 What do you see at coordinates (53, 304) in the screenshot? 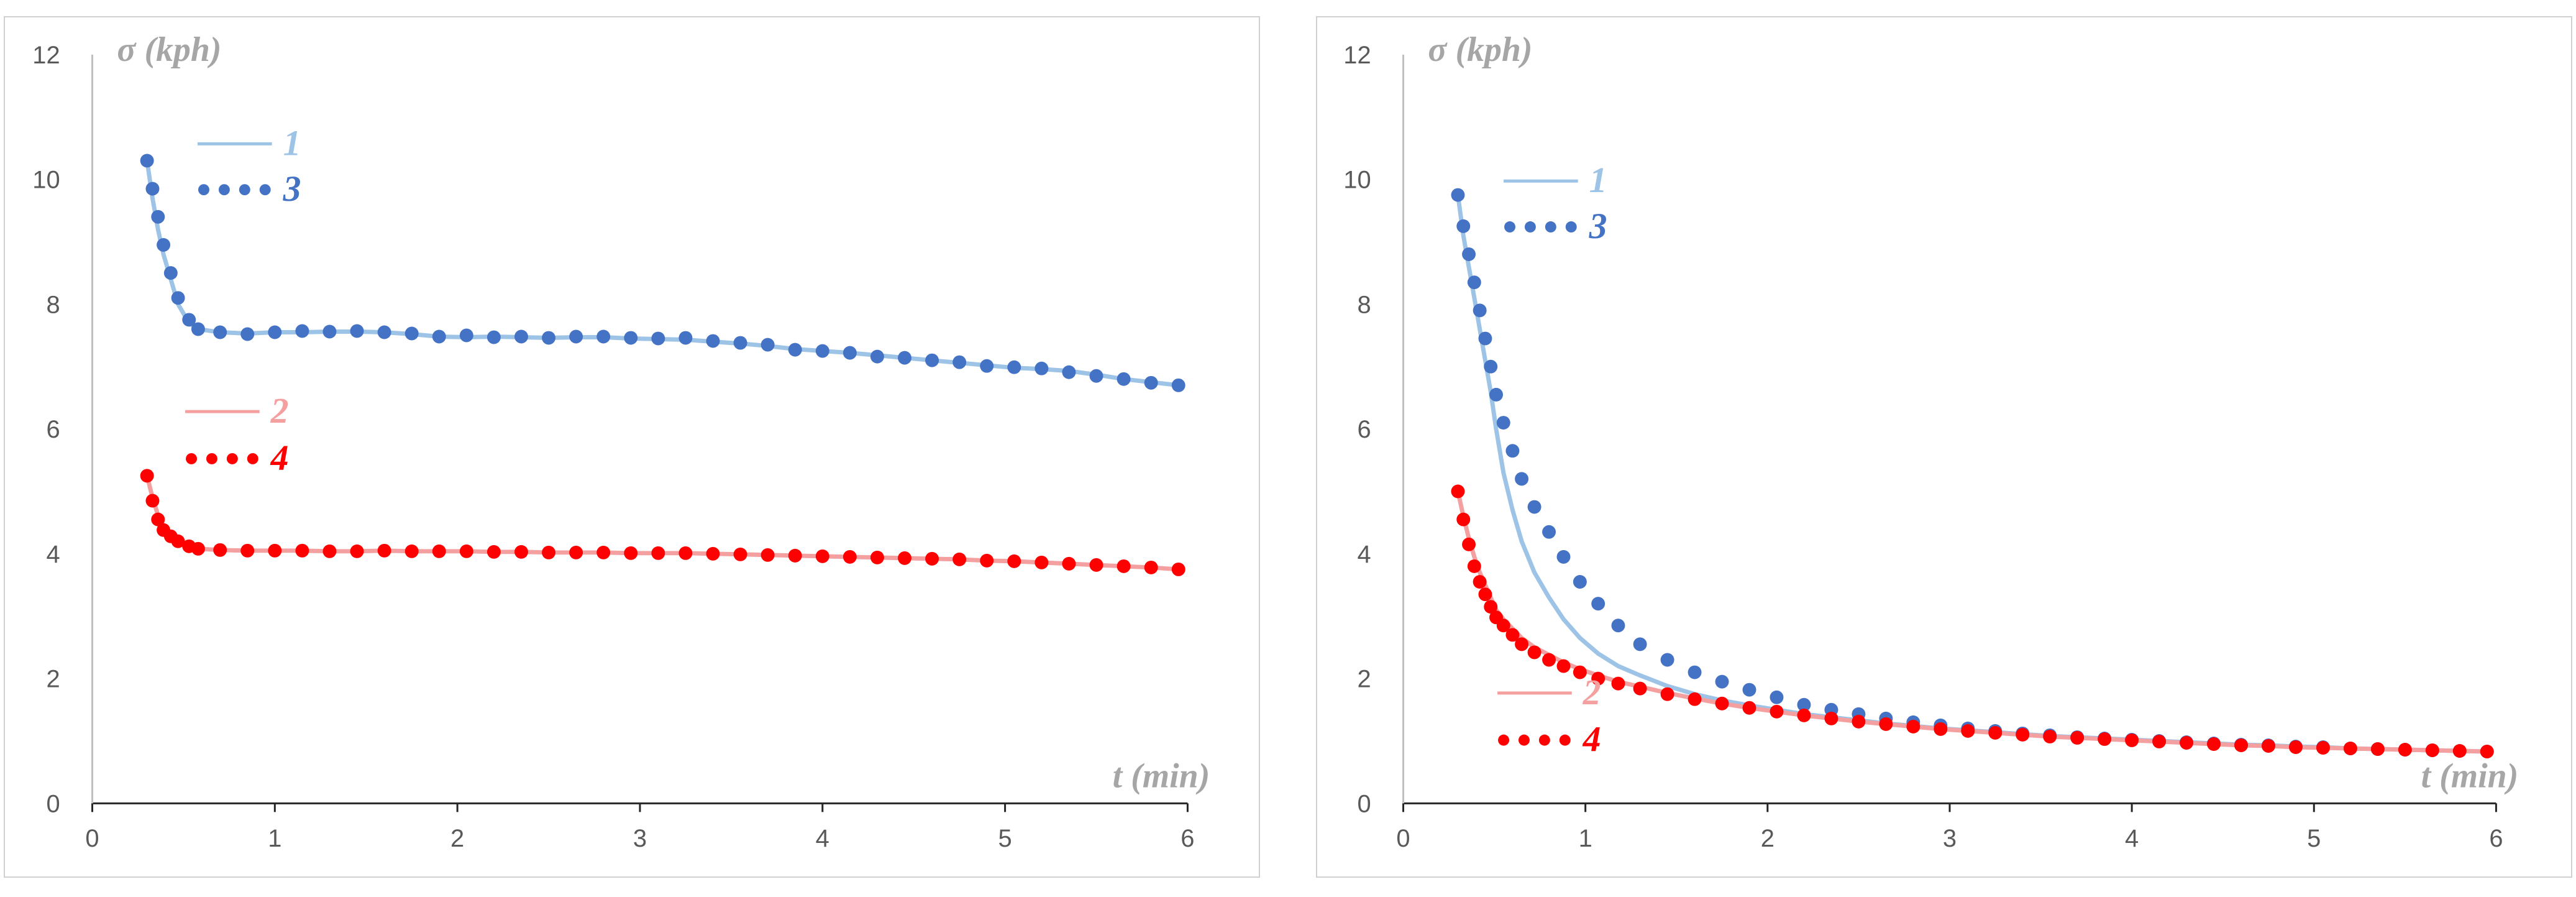
I see `y-tick-label: 8` at bounding box center [53, 304].